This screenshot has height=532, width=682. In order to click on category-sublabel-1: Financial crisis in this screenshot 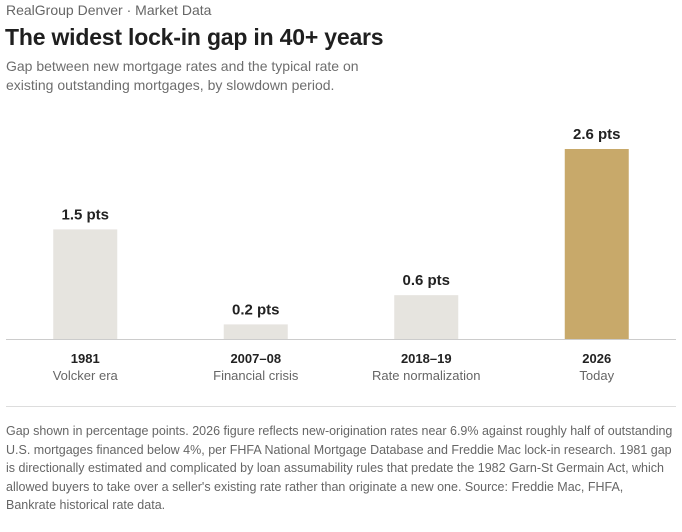, I will do `click(256, 375)`.